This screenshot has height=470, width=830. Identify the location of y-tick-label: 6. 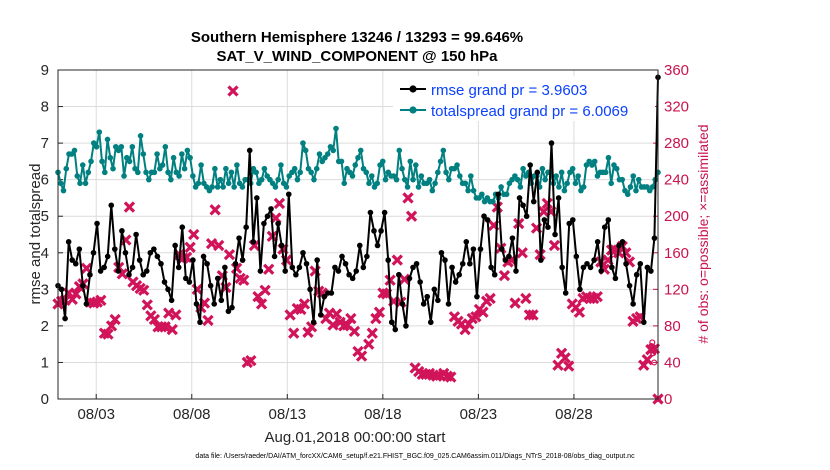
(45, 180).